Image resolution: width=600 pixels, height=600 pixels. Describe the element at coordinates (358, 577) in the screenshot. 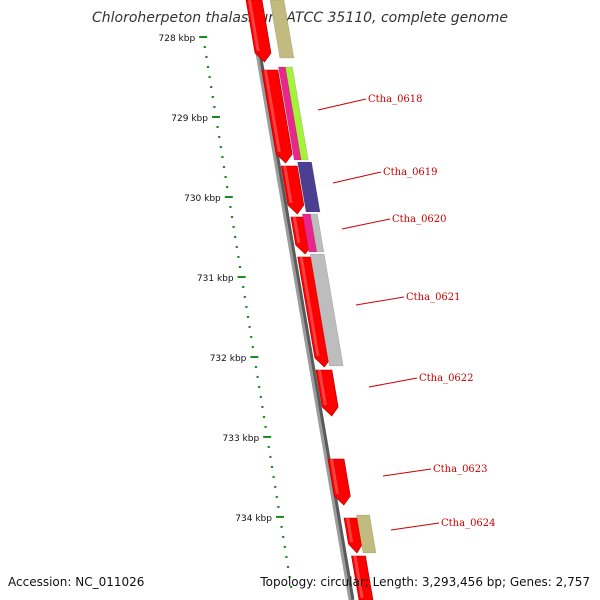

I see `cds-arrow-downstream-shine` at that location.